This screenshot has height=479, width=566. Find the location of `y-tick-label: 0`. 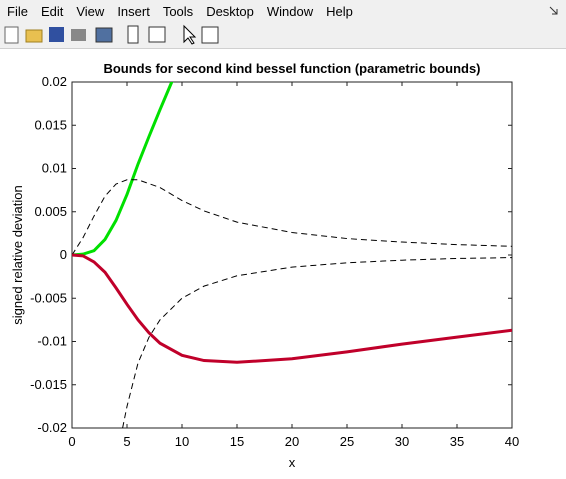

y-tick-label: 0 is located at coordinates (63, 254).